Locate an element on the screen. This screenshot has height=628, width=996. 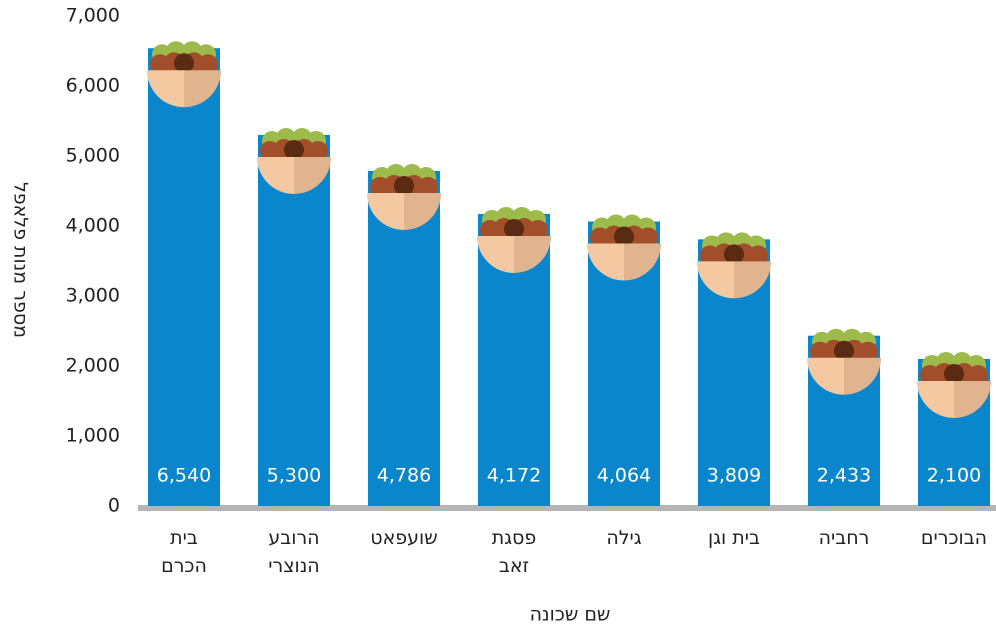
value-label: 2,433 is located at coordinates (844, 476).